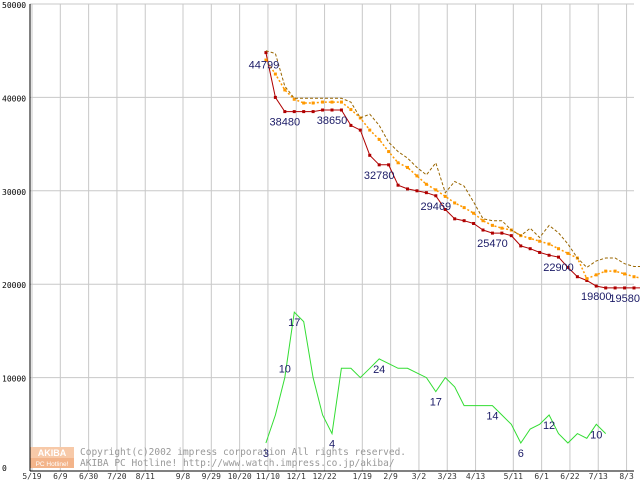 This screenshot has height=480, width=640. What do you see at coordinates (379, 176) in the screenshot?
I see `data-label: 32780` at bounding box center [379, 176].